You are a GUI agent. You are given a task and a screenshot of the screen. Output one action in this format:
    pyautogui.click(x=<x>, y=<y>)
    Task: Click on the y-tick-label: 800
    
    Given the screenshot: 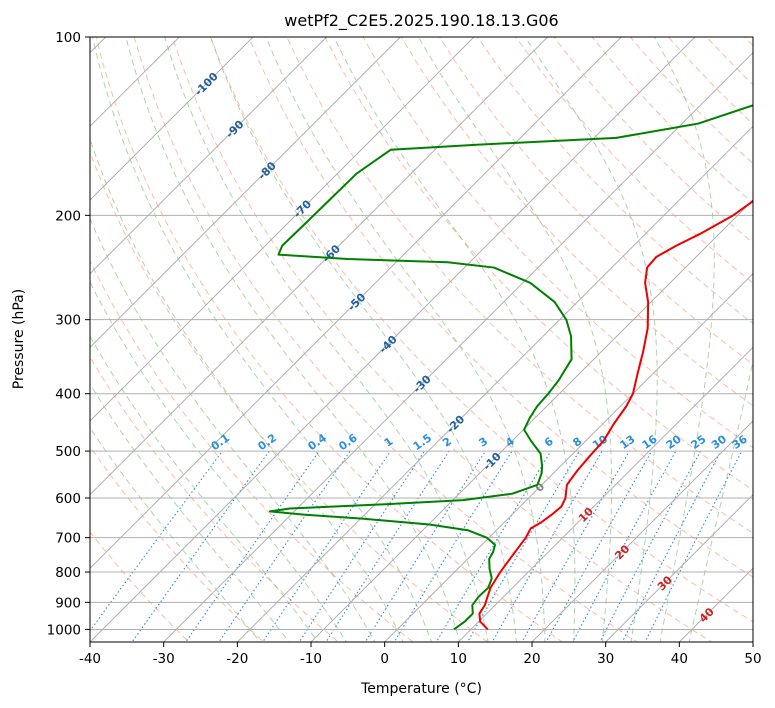 What is the action you would take?
    pyautogui.click(x=68, y=573)
    